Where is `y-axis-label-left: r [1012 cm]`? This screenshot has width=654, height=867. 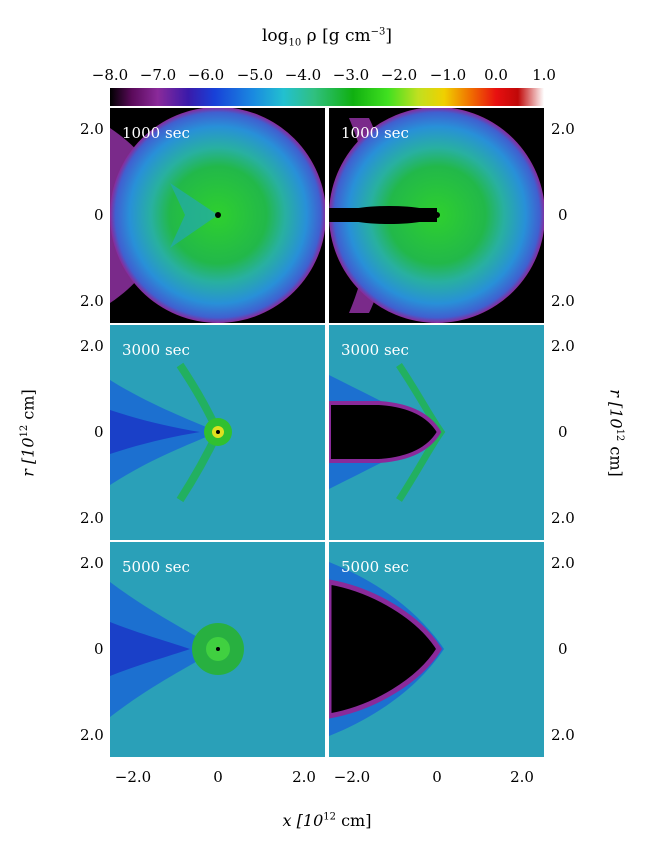
y-axis-label-left: r [1012 cm] is located at coordinates (28, 433).